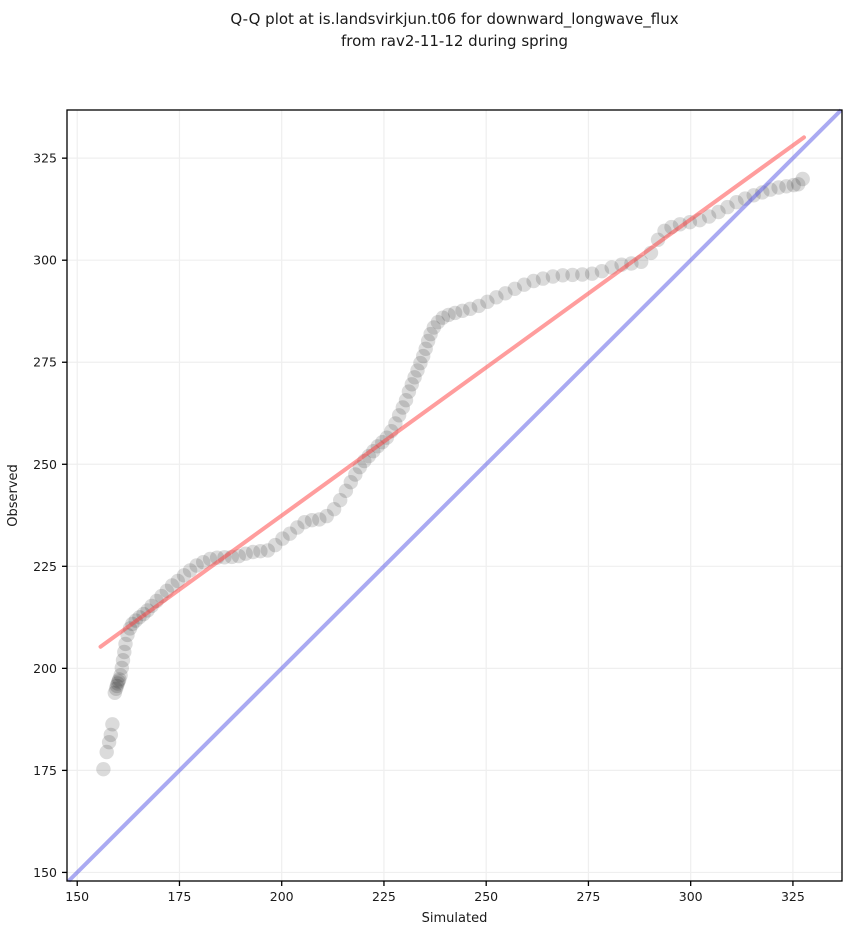 This screenshot has height=934, width=851. I want to click on y-axis-label: Observed, so click(13, 495).